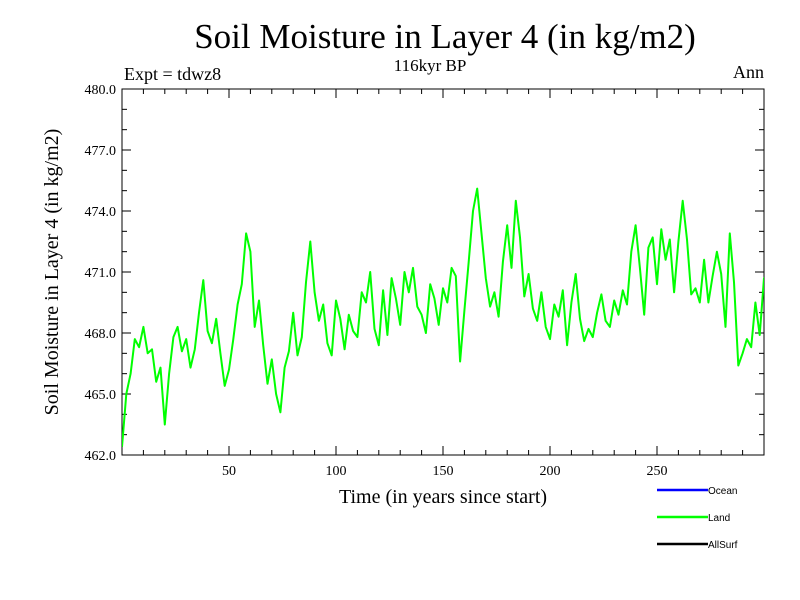  Describe the element at coordinates (172, 74) in the screenshot. I see `chart-left-label: Expt = tdwz8` at that location.